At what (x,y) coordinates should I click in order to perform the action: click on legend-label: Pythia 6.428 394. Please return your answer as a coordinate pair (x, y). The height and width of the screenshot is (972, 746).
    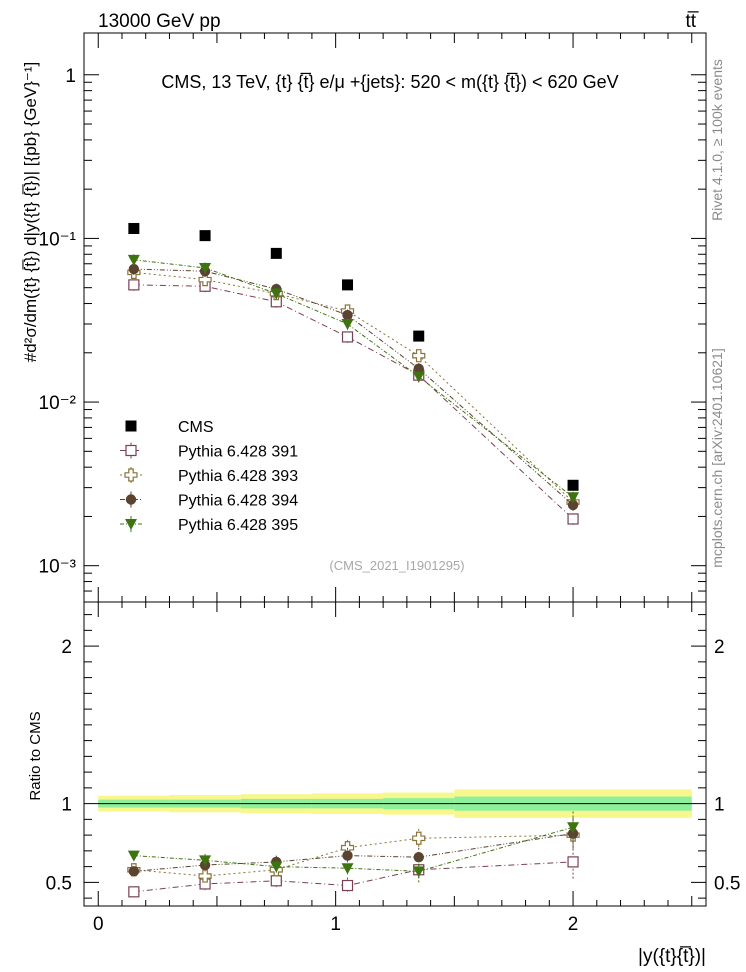
    Looking at the image, I should click on (238, 501).